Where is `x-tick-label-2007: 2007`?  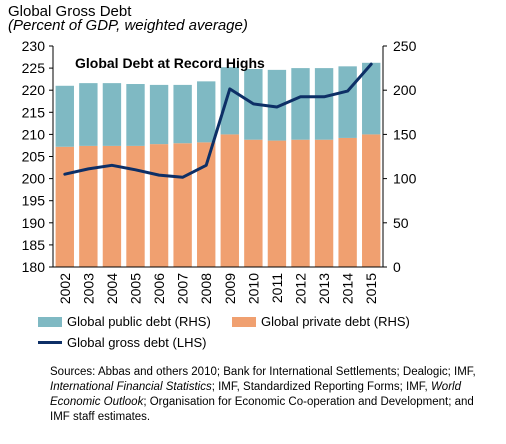
x-tick-label-2007: 2007 is located at coordinates (183, 288).